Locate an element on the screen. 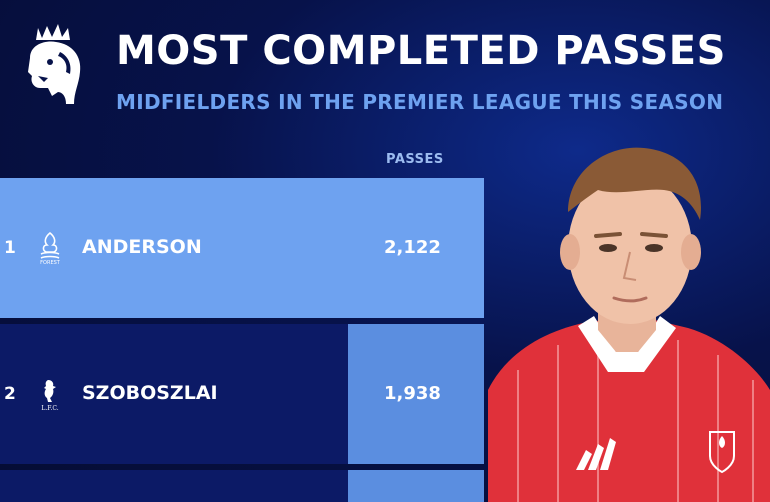  rank-label-2: 2 is located at coordinates (10, 394).